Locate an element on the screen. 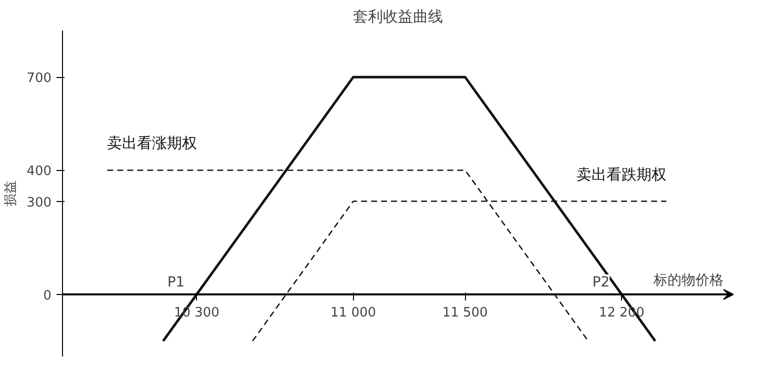 The width and height of the screenshot is (763, 366). y-tick-label: 400 is located at coordinates (39, 172).